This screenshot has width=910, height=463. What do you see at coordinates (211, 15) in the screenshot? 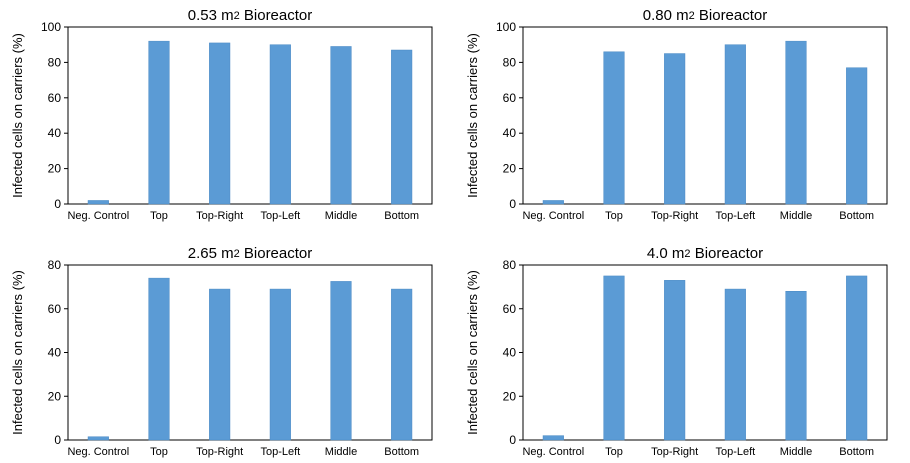
I see `chart-title-main: 0.53 m` at bounding box center [211, 15].